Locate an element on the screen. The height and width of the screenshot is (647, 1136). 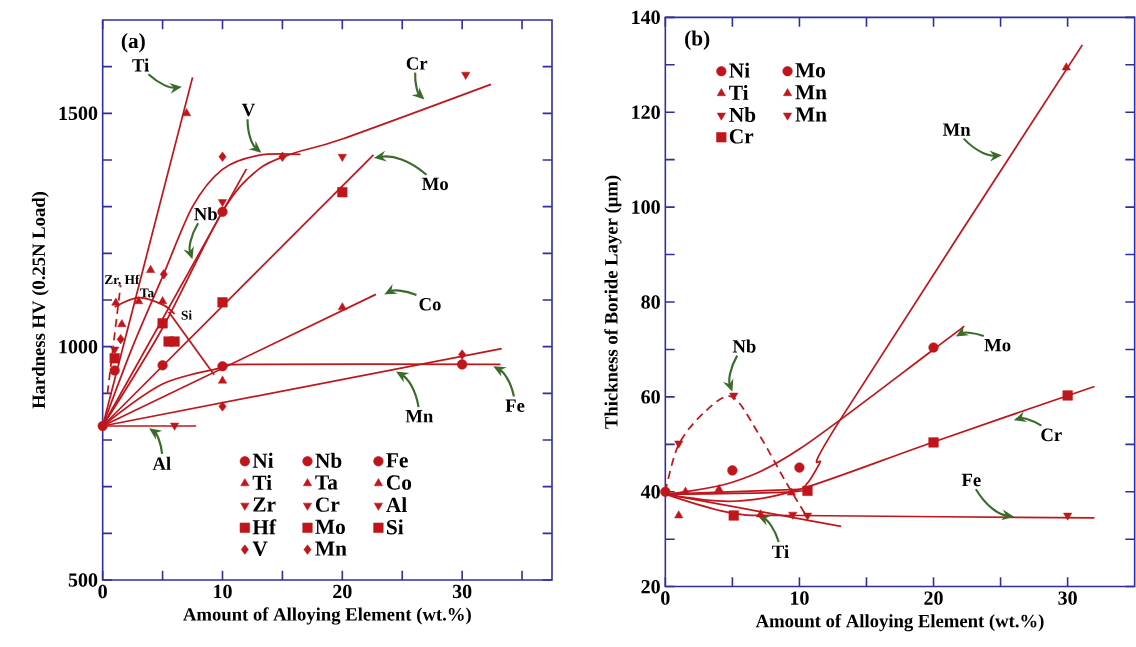
annotation: Zr, Hf is located at coordinates (122, 280).